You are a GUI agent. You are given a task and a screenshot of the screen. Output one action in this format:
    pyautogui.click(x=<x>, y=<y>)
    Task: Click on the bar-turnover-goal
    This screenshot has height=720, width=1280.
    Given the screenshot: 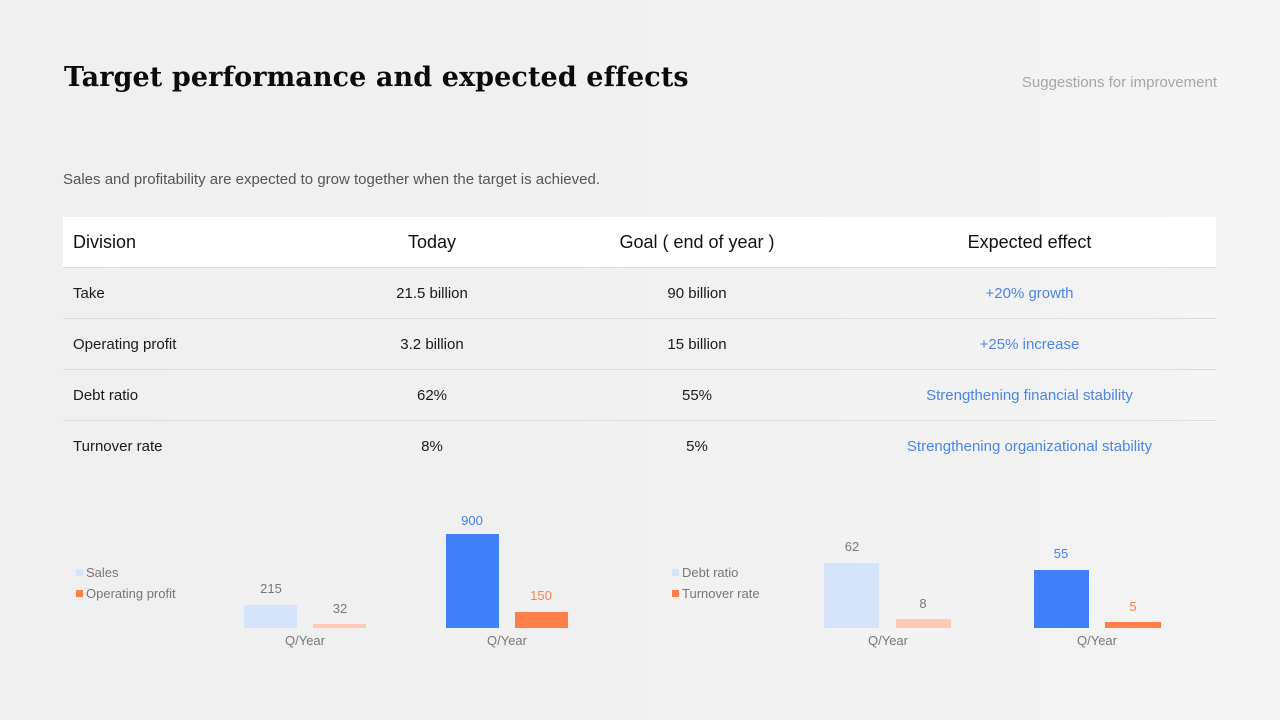 What is the action you would take?
    pyautogui.click(x=1133, y=625)
    